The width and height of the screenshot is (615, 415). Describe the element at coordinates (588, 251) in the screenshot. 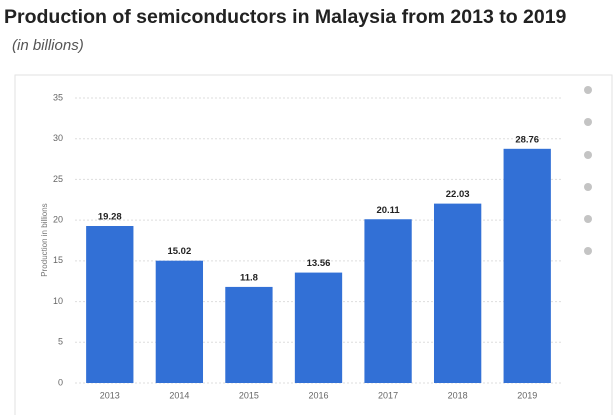

I see `print-icon` at that location.